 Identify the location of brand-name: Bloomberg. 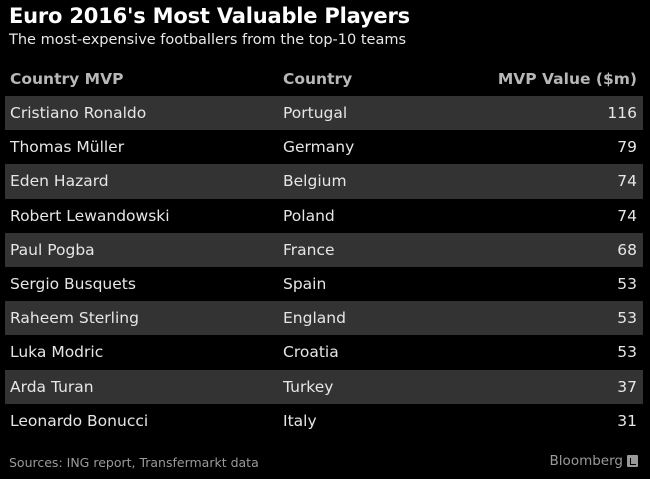
(586, 461).